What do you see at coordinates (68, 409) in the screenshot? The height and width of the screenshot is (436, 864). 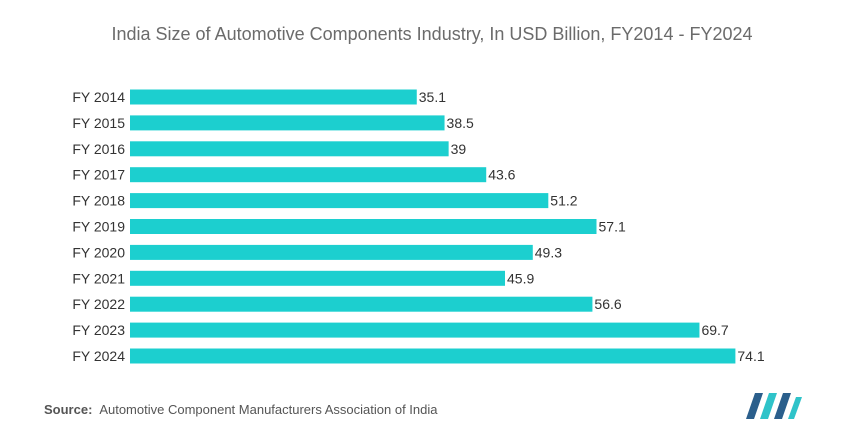 I see `source-label: Source:` at bounding box center [68, 409].